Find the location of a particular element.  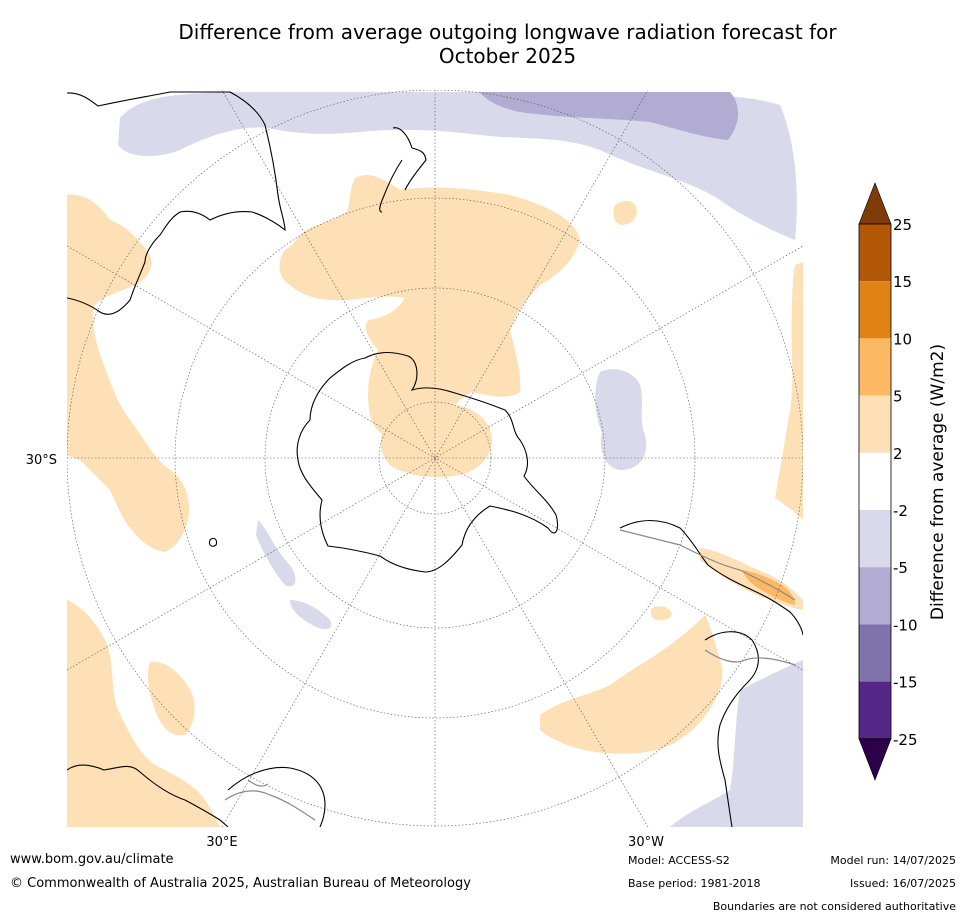

anomaly-region-south-atlantic is located at coordinates (621, 419).